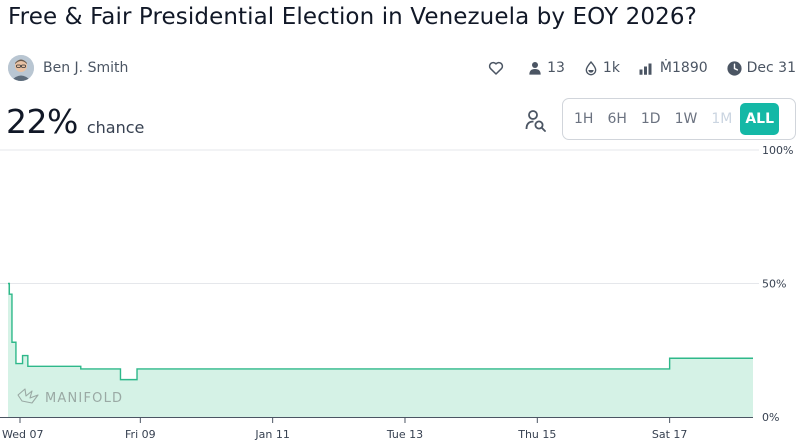 Image resolution: width=802 pixels, height=443 pixels. I want to click on traders-stat: 13, so click(546, 68).